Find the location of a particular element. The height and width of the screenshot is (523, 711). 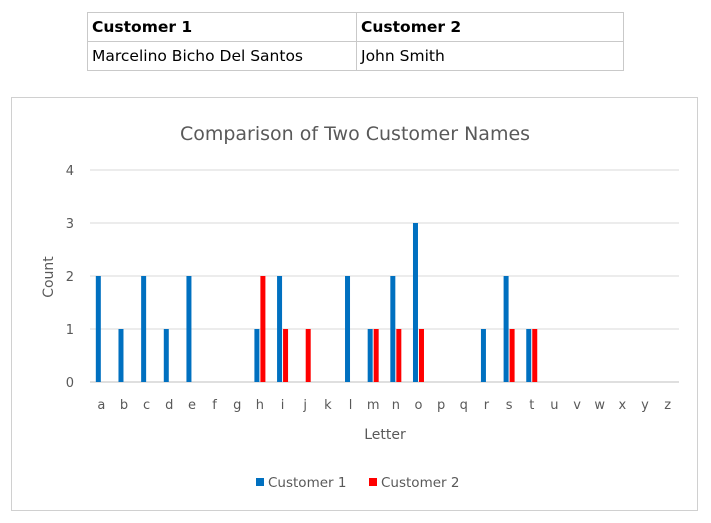

x-tick-label: b is located at coordinates (124, 405).